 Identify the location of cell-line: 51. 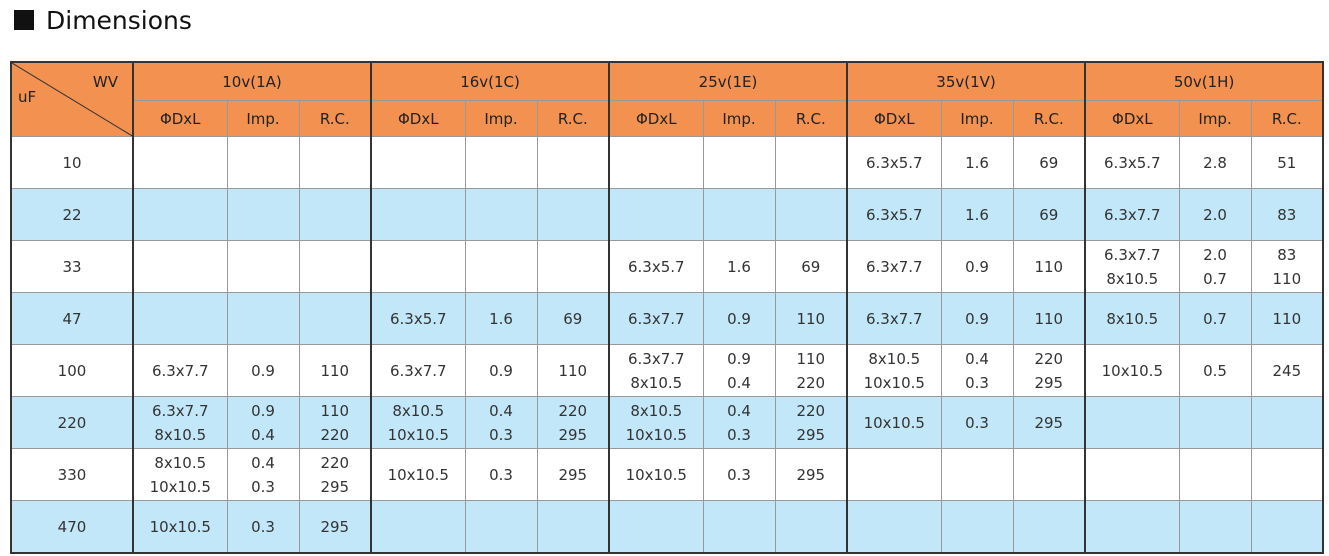
(1287, 162).